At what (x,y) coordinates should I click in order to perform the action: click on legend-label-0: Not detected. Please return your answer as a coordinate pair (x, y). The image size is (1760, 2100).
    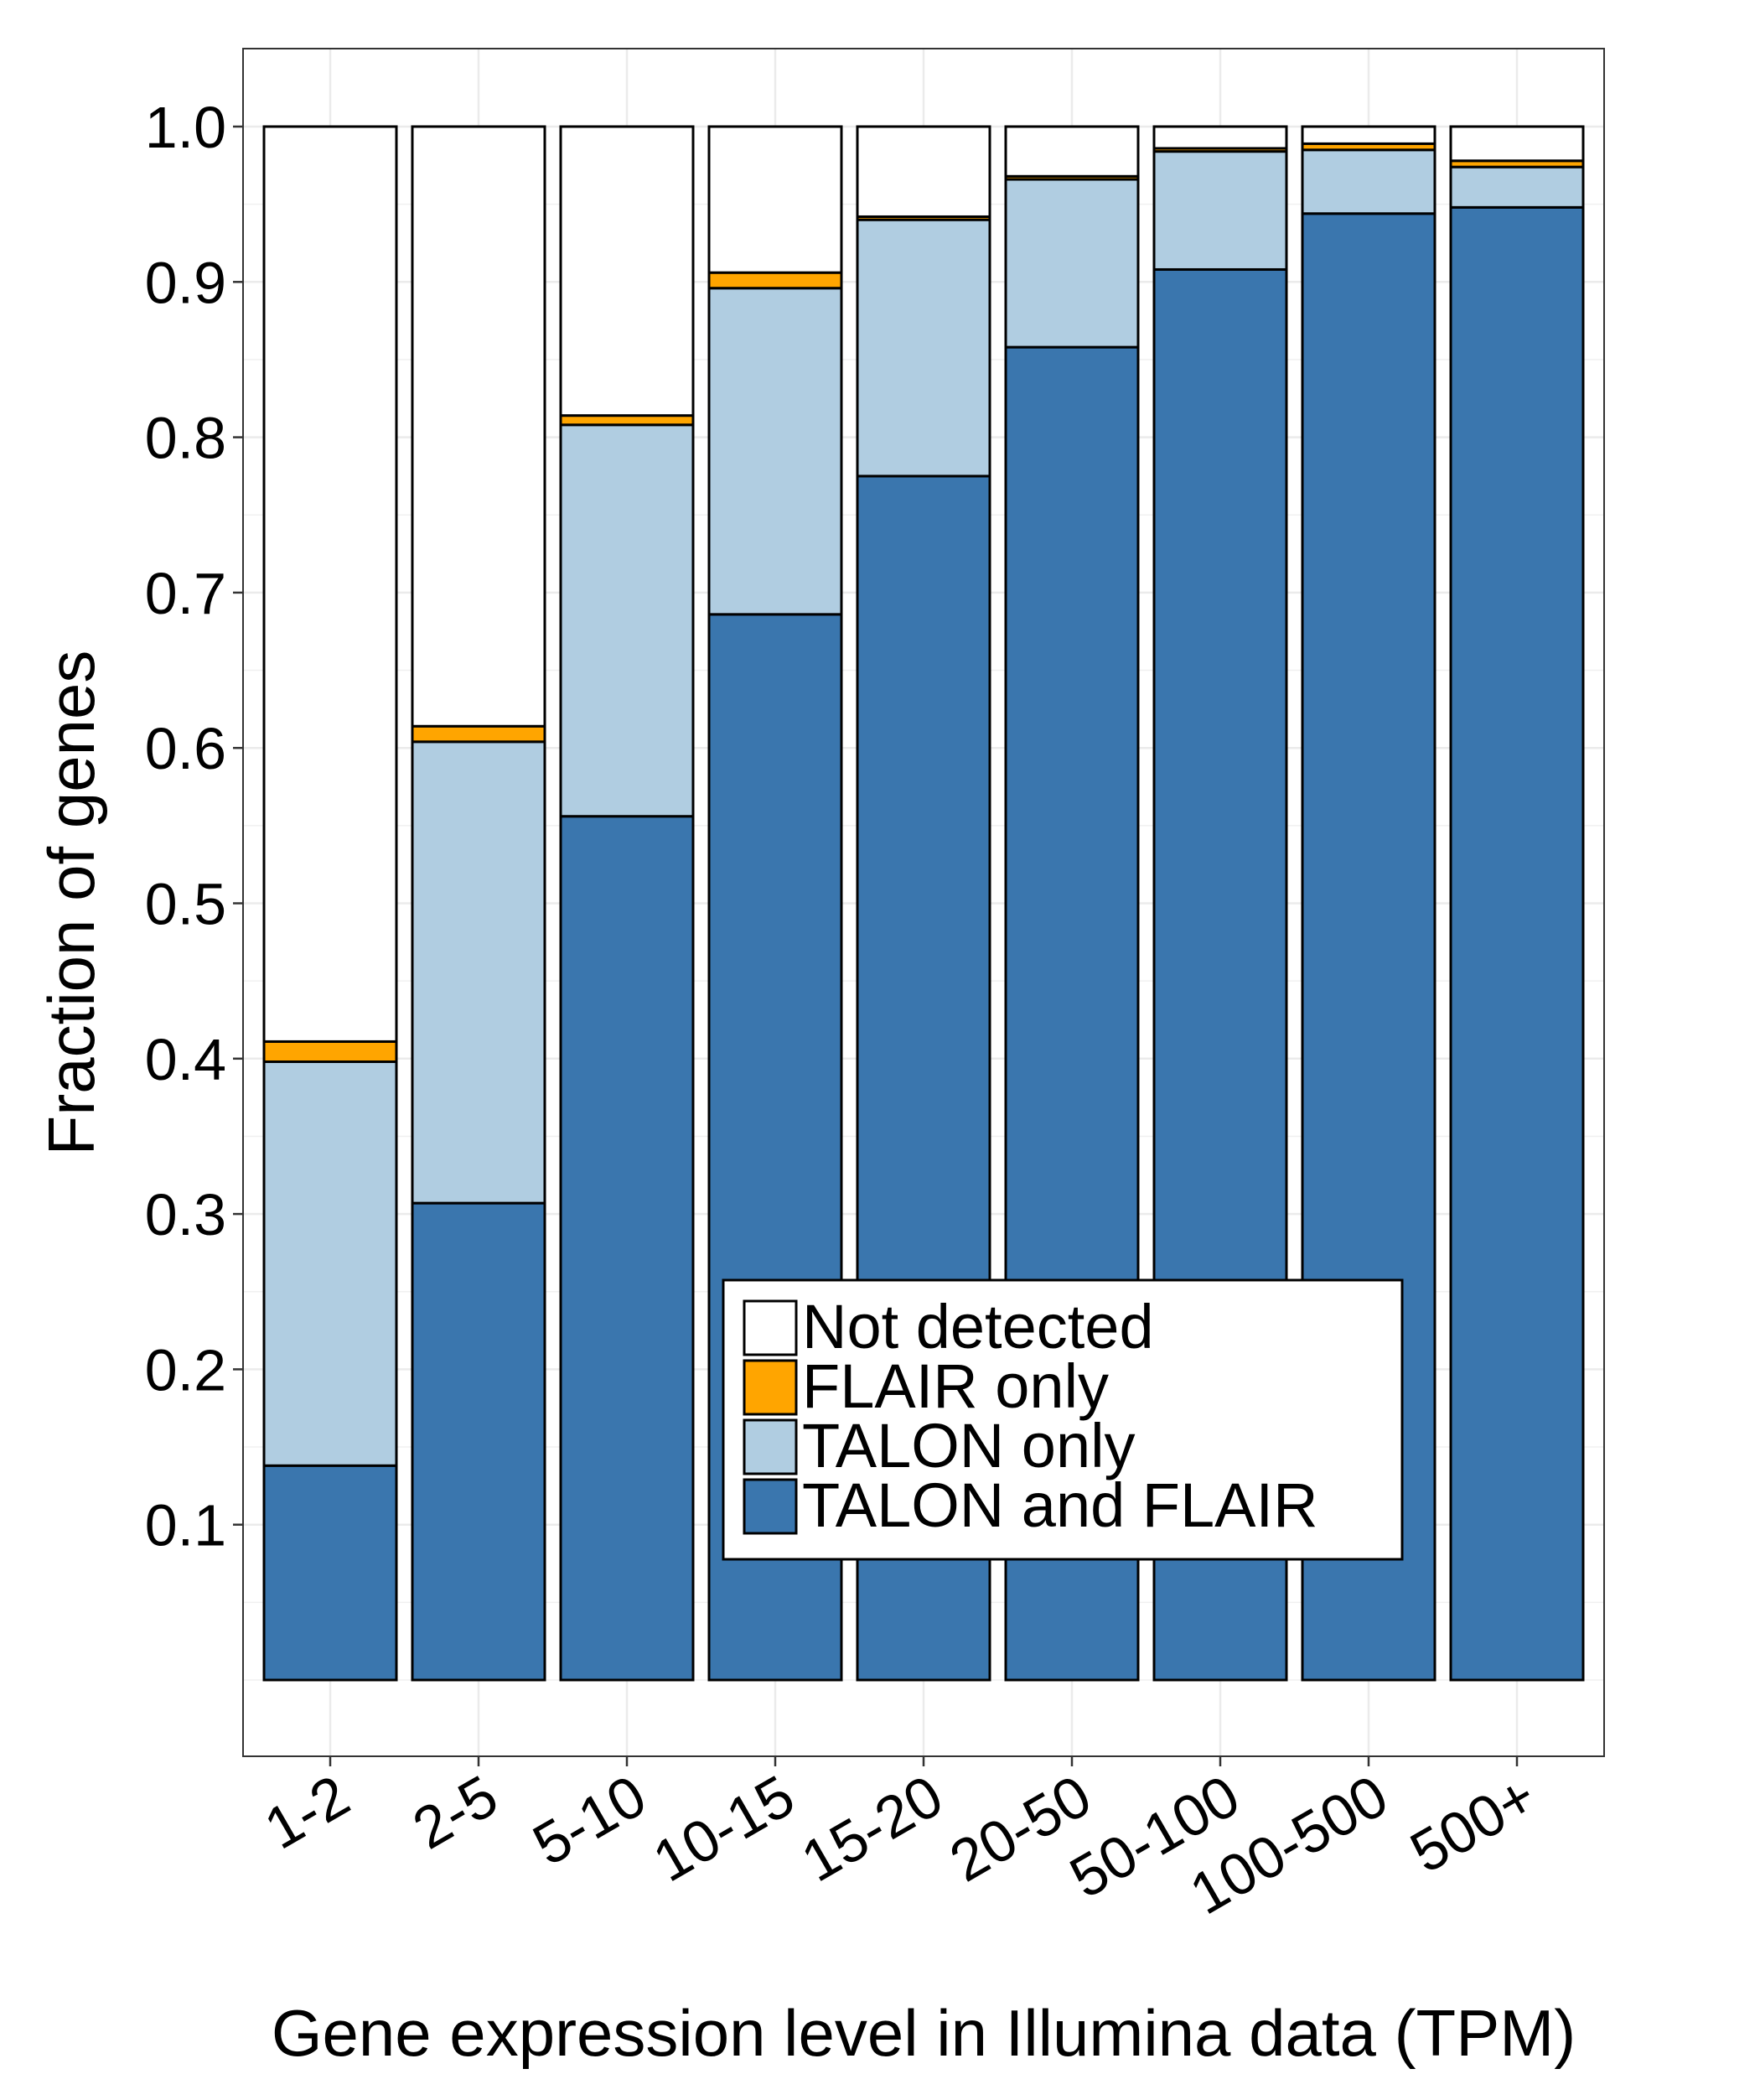
    Looking at the image, I should click on (978, 1326).